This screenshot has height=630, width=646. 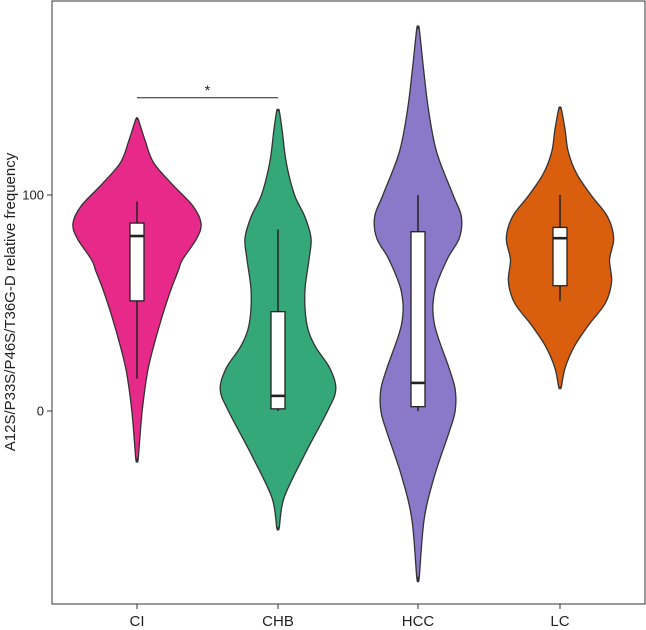 I want to click on significance-label: *, so click(x=208, y=90).